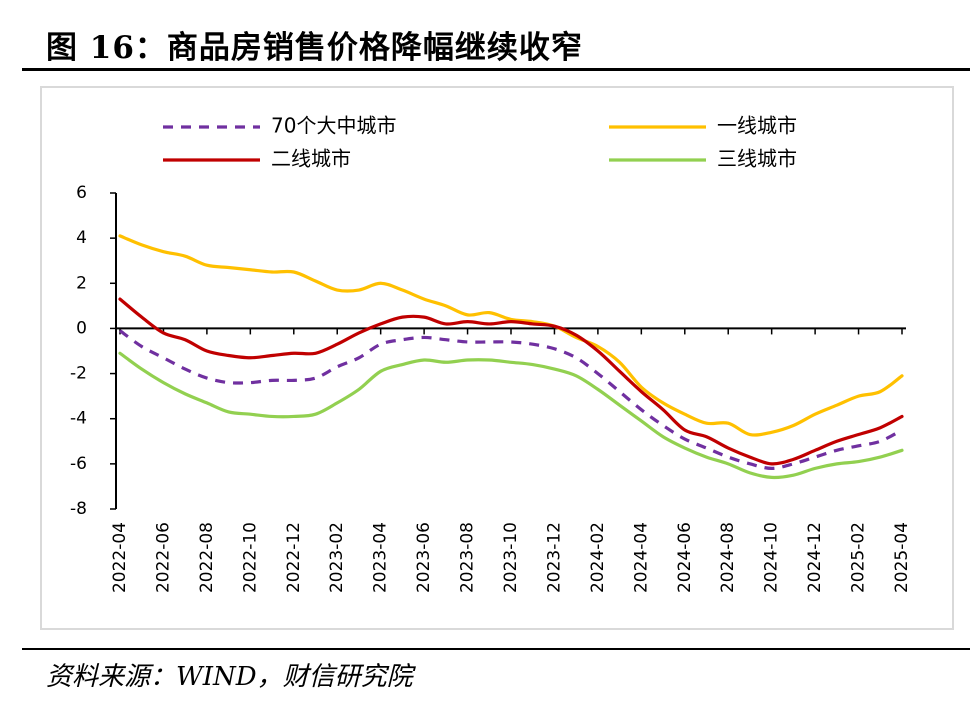  What do you see at coordinates (511, 557) in the screenshot?
I see `x-tick-label: 2023-10` at bounding box center [511, 557].